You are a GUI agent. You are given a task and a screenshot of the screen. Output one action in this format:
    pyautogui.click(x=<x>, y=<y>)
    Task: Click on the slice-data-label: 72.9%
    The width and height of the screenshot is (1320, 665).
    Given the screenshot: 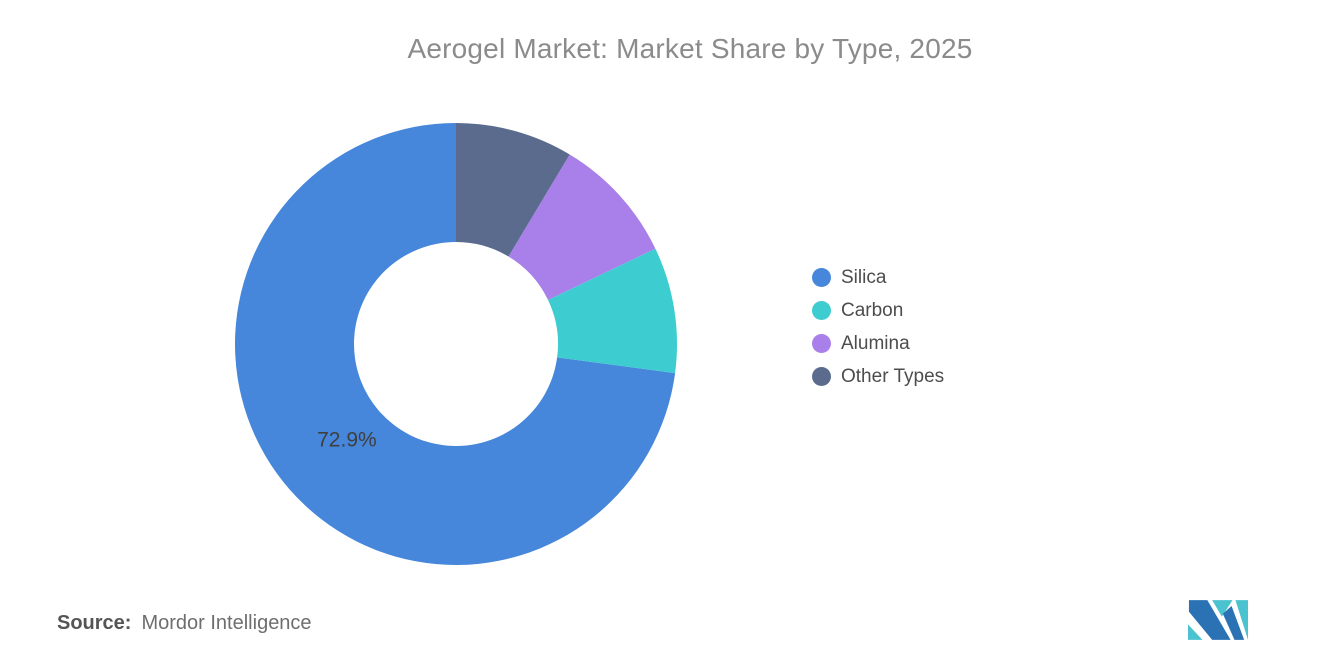 What is the action you would take?
    pyautogui.click(x=347, y=440)
    